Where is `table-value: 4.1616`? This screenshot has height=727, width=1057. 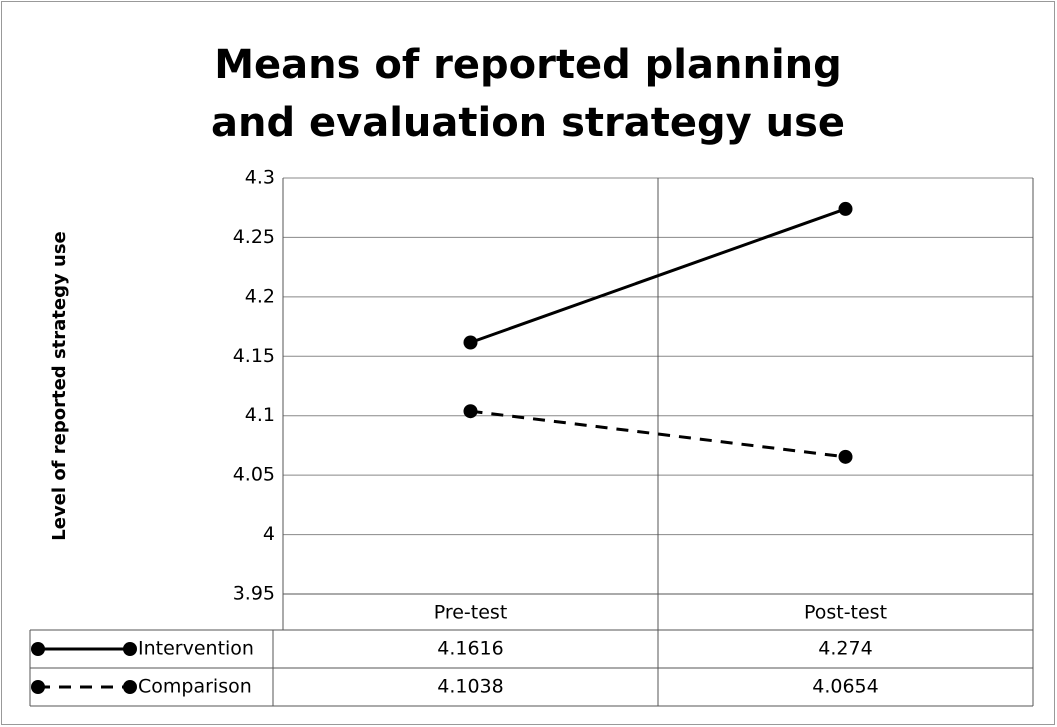 table-value: 4.1616 is located at coordinates (470, 649).